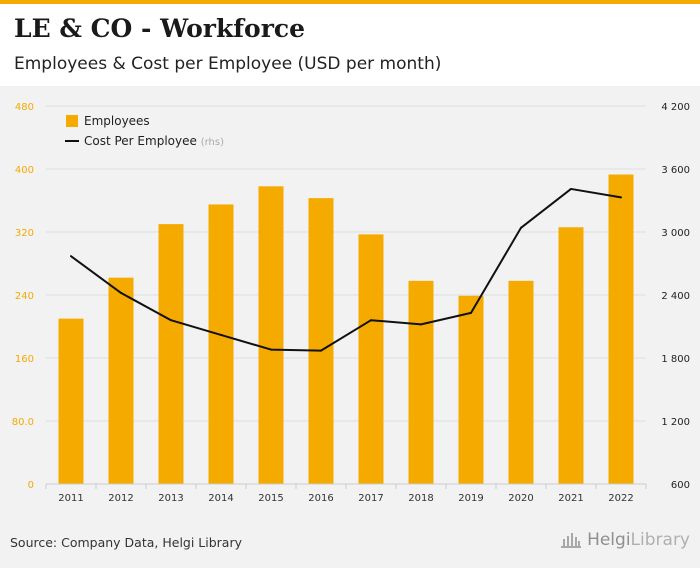  Describe the element at coordinates (675, 359) in the screenshot. I see `right-tick-label: 1 800` at that location.